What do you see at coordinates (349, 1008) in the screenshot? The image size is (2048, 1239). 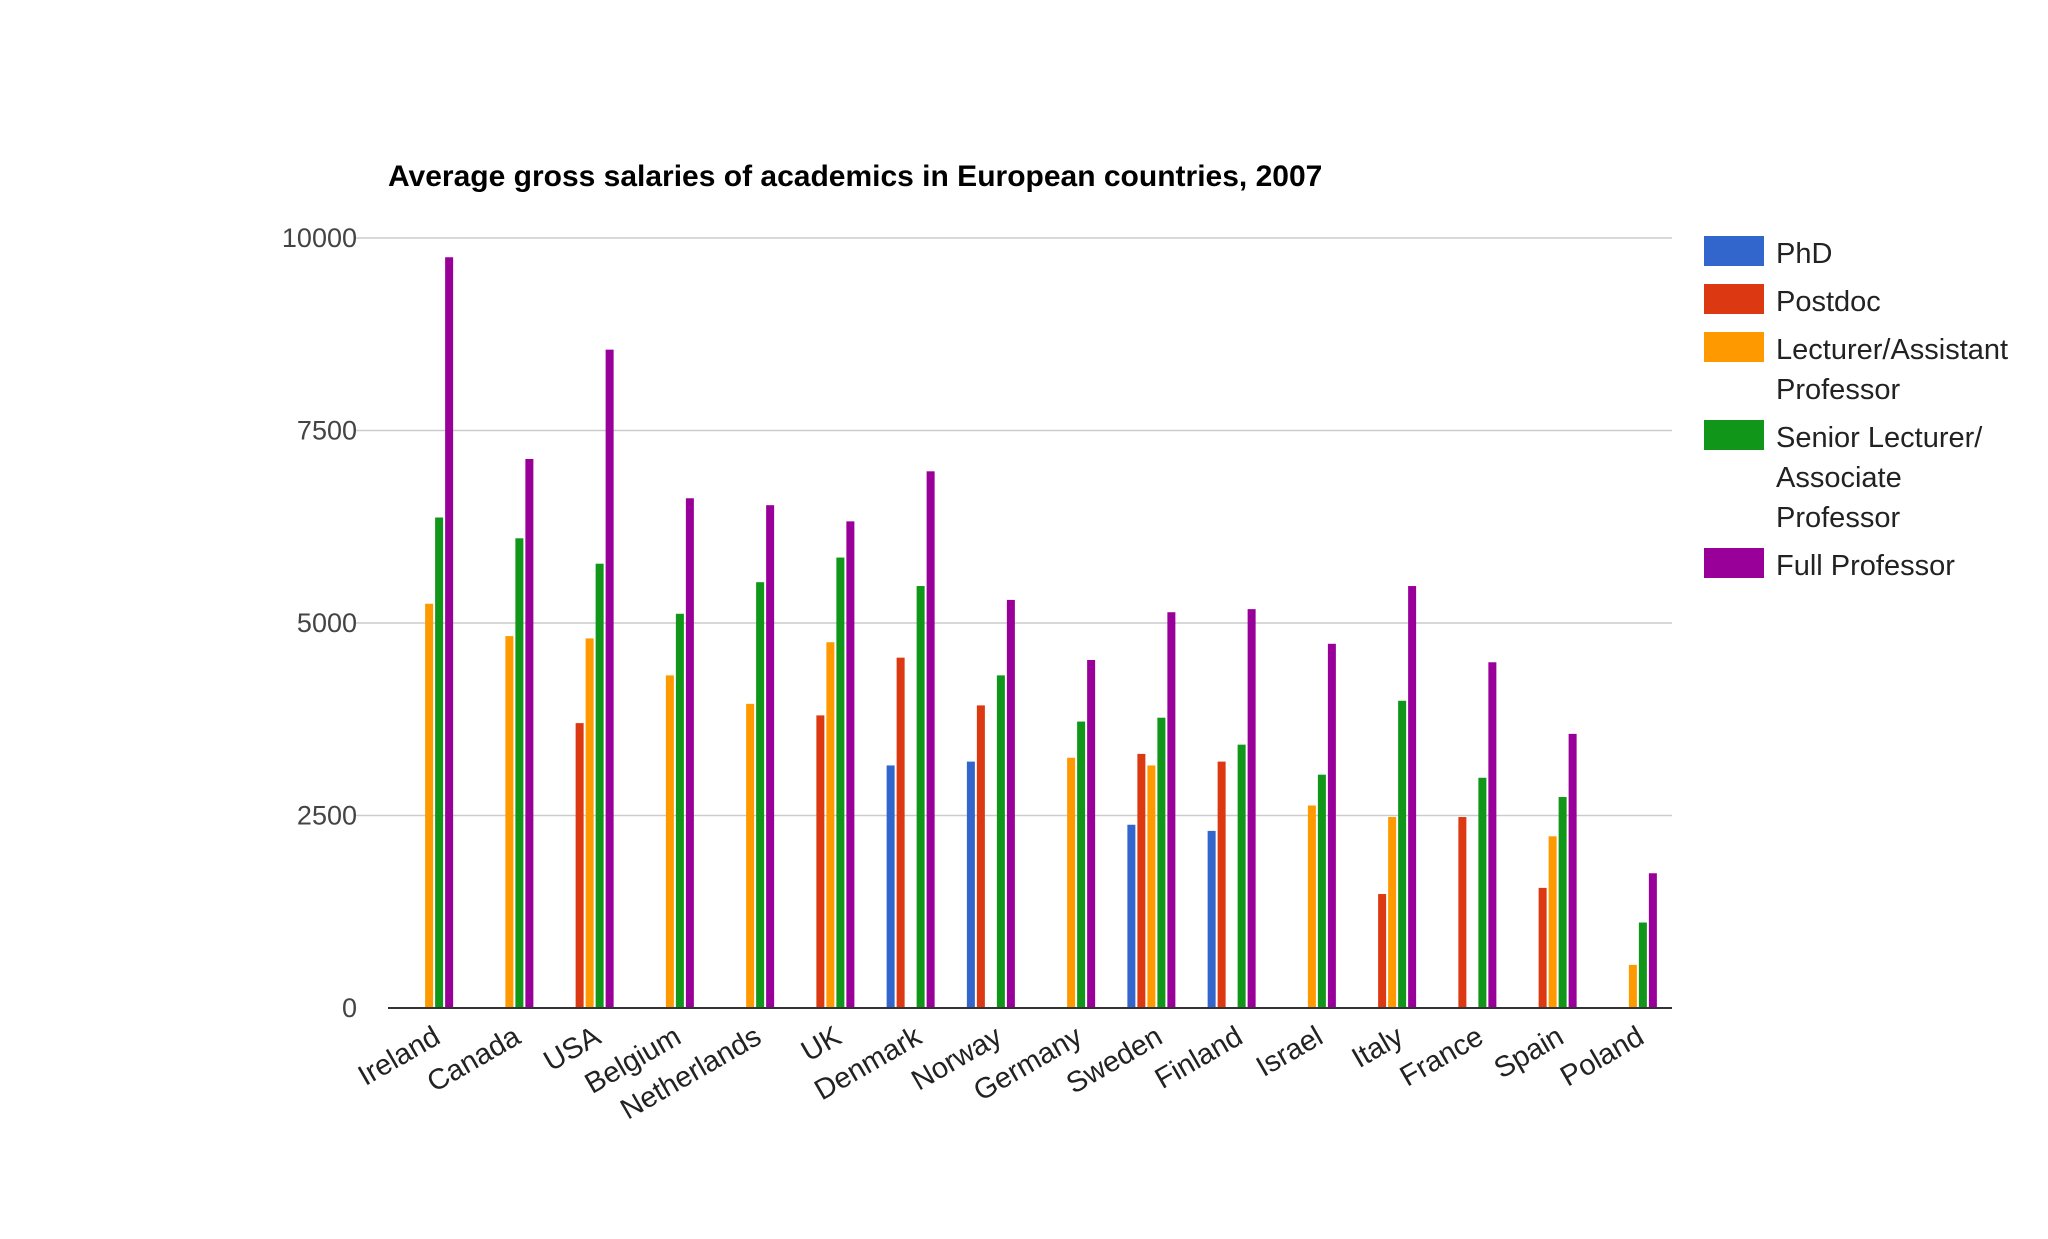 I see `y-tick-label: 0` at bounding box center [349, 1008].